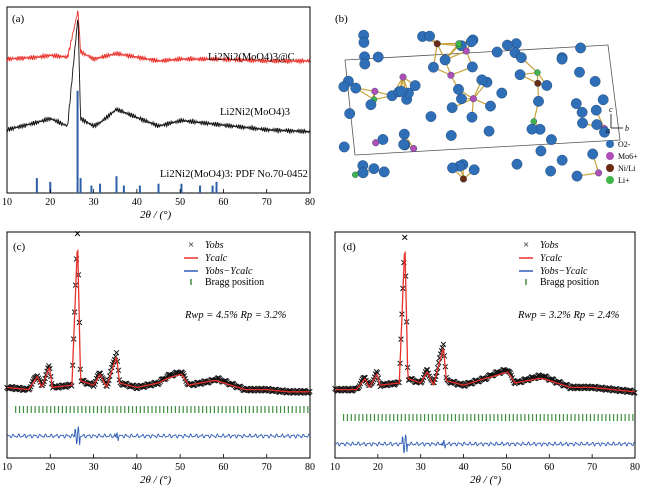  What do you see at coordinates (158, 320) in the screenshot?
I see `ycalc-line` at bounding box center [158, 320].